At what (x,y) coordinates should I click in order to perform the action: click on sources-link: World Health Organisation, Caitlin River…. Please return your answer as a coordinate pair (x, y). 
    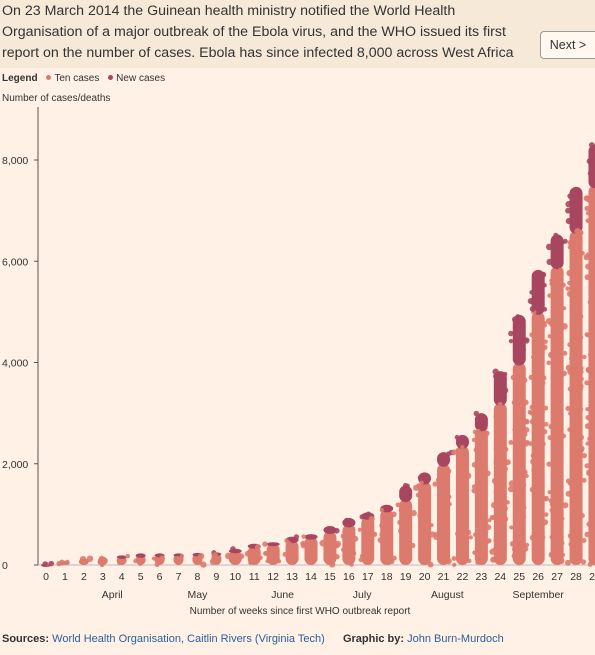
    Looking at the image, I should click on (188, 639).